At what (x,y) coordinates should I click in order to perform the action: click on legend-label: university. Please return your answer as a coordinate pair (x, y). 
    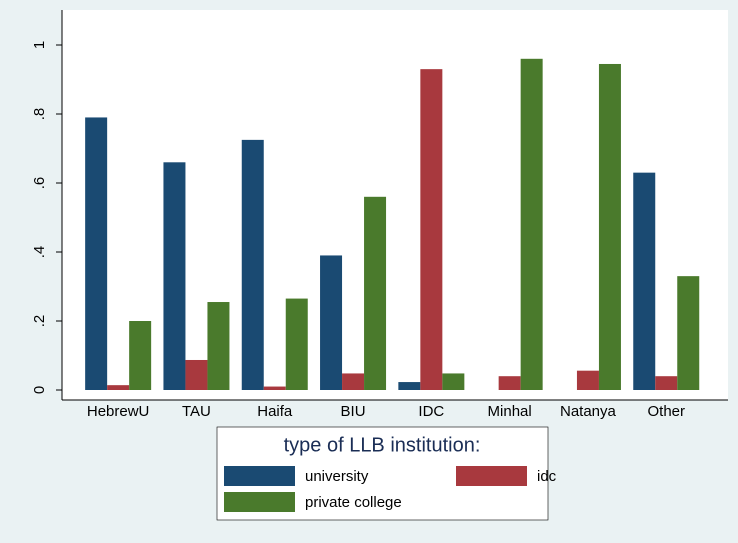
    Looking at the image, I should click on (337, 476).